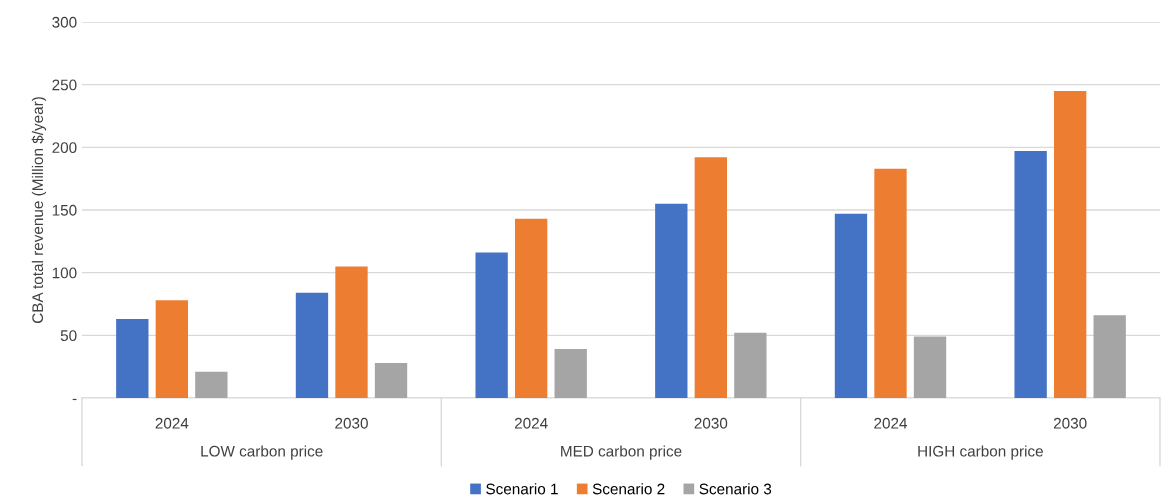 Image resolution: width=1166 pixels, height=498 pixels. I want to click on text: MED carbon price, so click(621, 452).